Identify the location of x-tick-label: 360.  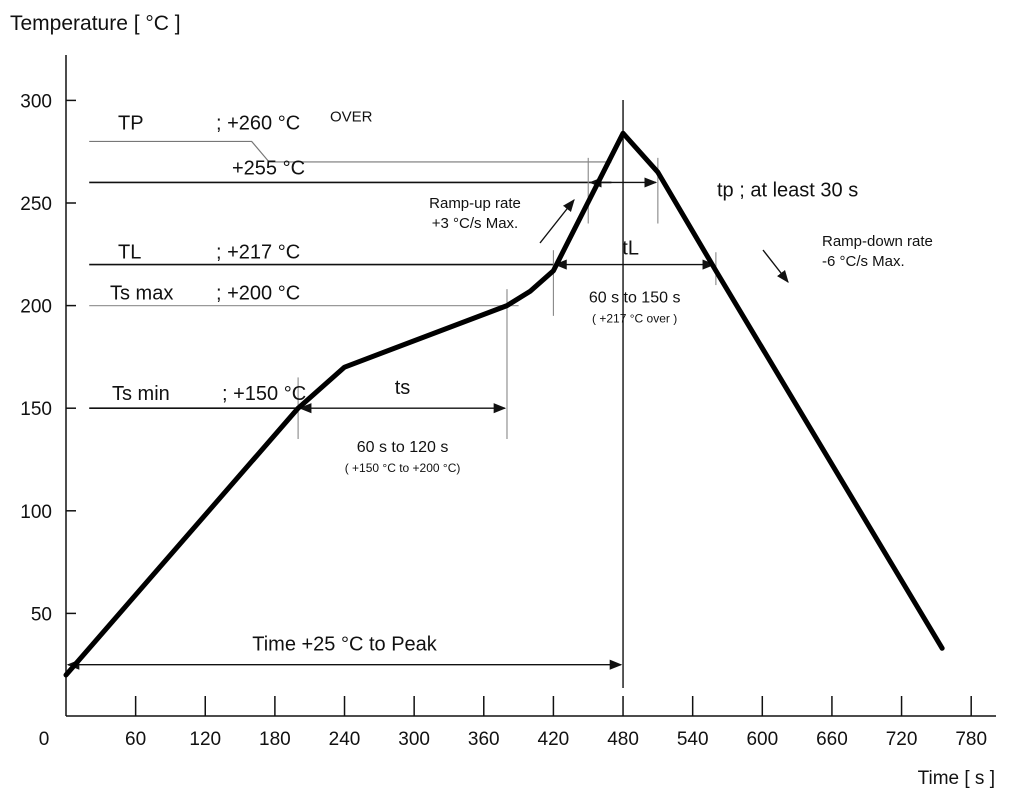
(484, 739).